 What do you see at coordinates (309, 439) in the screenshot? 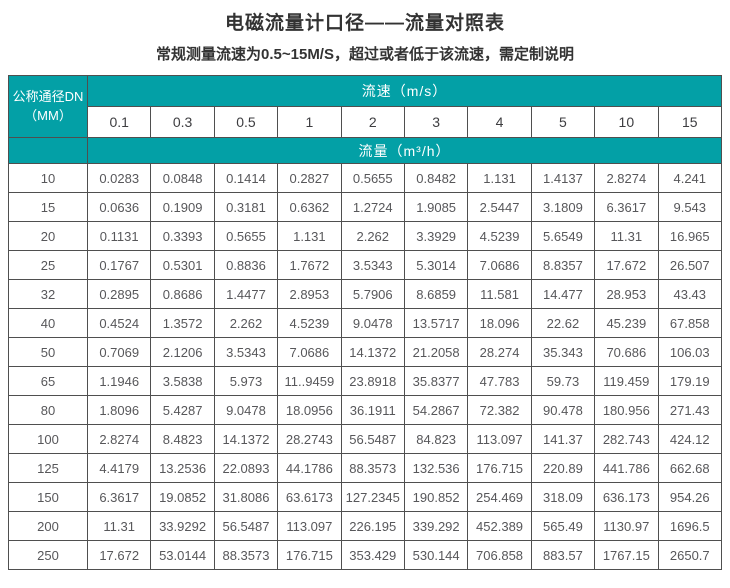
I see `flow-value-cell: 28.2743` at bounding box center [309, 439].